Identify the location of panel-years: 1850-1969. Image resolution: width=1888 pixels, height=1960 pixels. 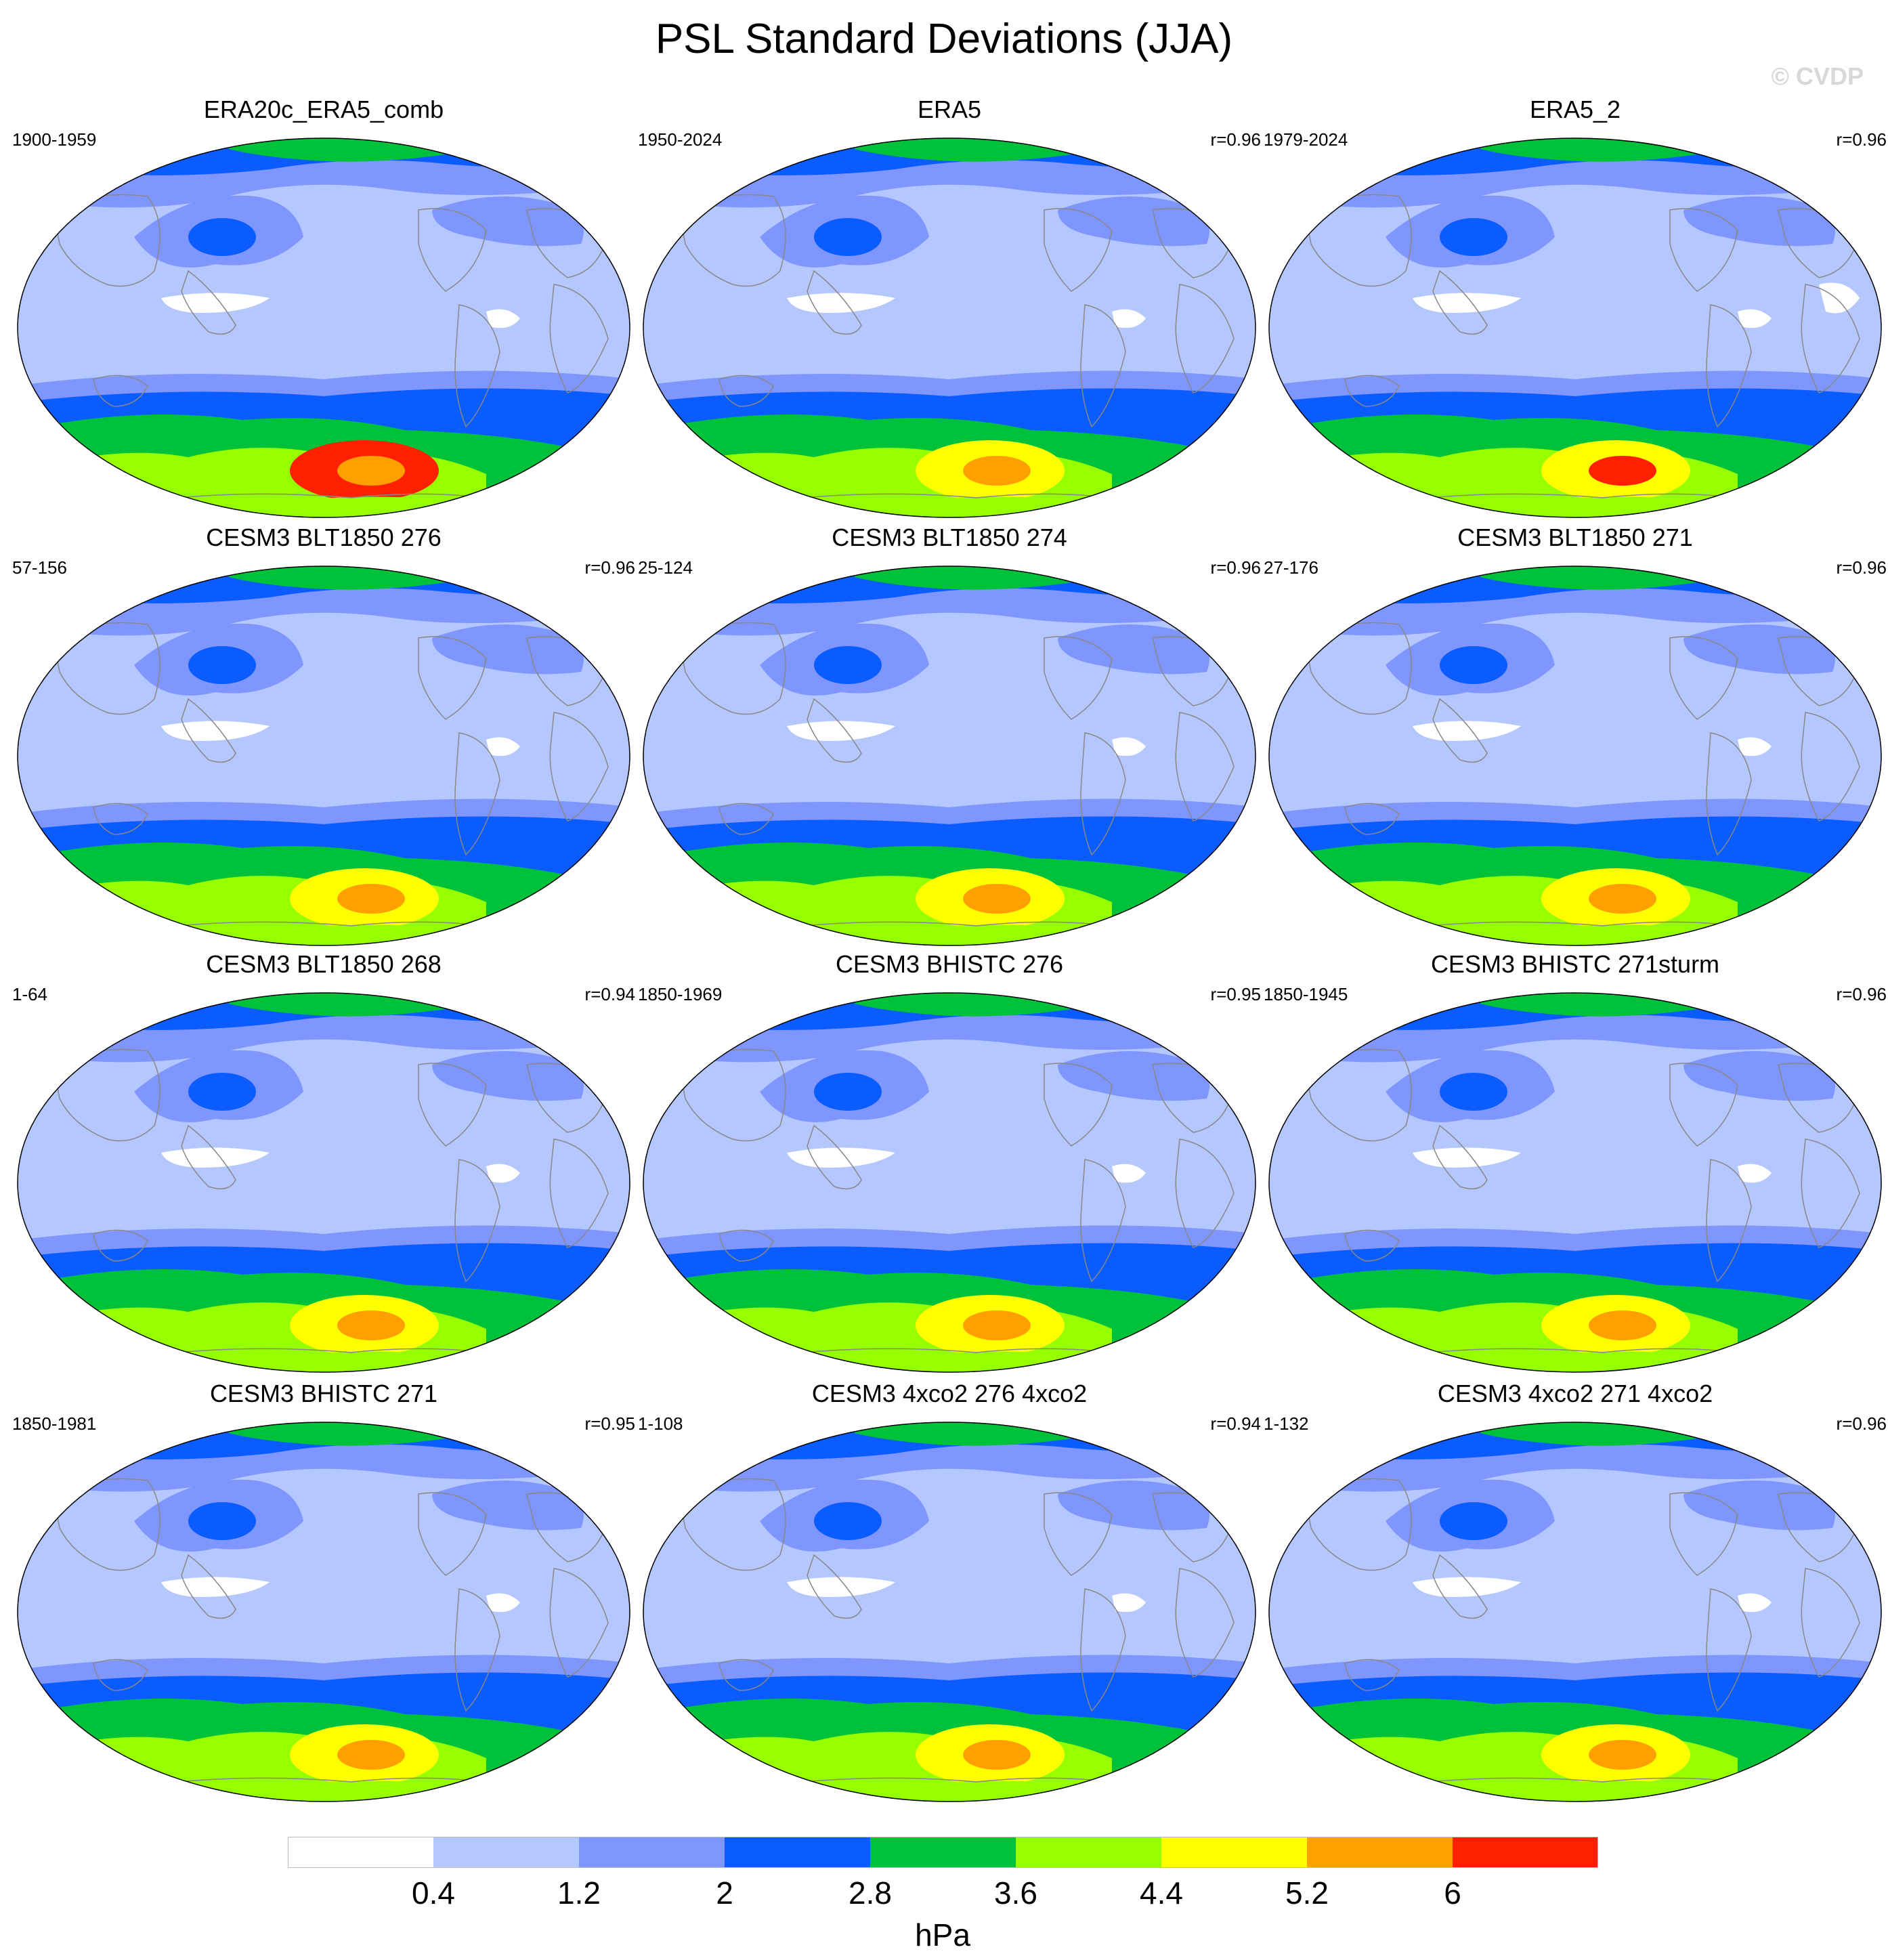
(680, 994).